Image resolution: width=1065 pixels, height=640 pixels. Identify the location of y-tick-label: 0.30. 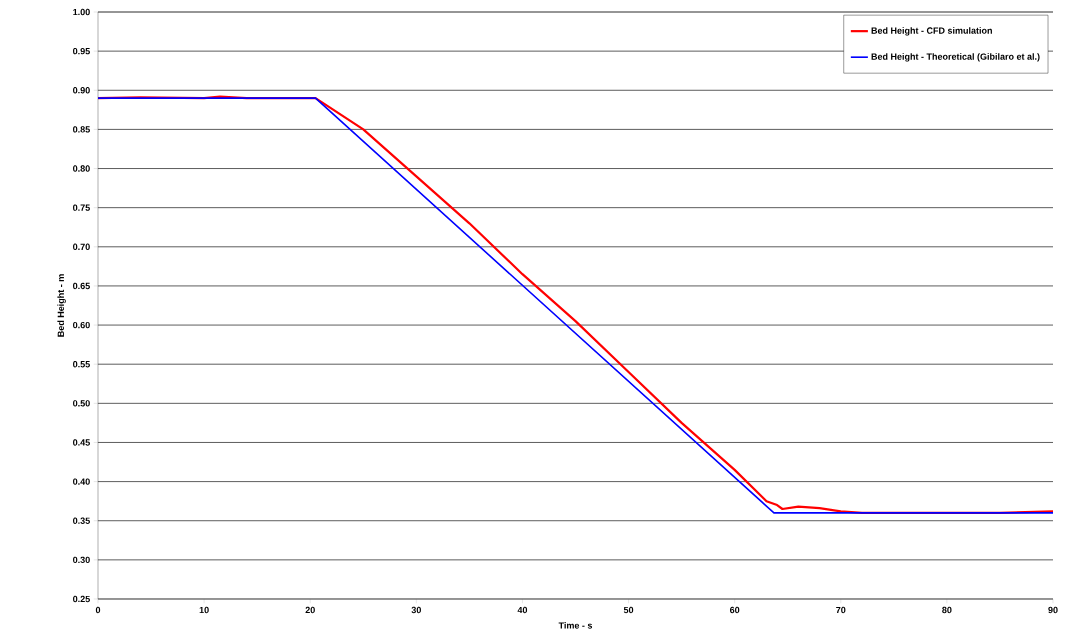
(81, 560).